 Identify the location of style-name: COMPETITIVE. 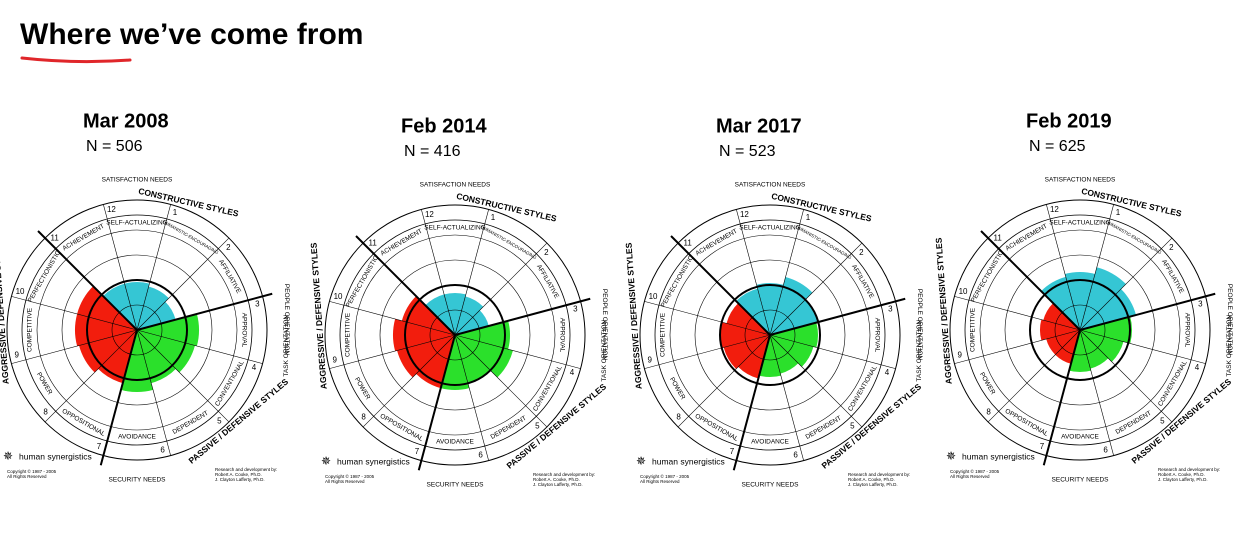
(663, 334).